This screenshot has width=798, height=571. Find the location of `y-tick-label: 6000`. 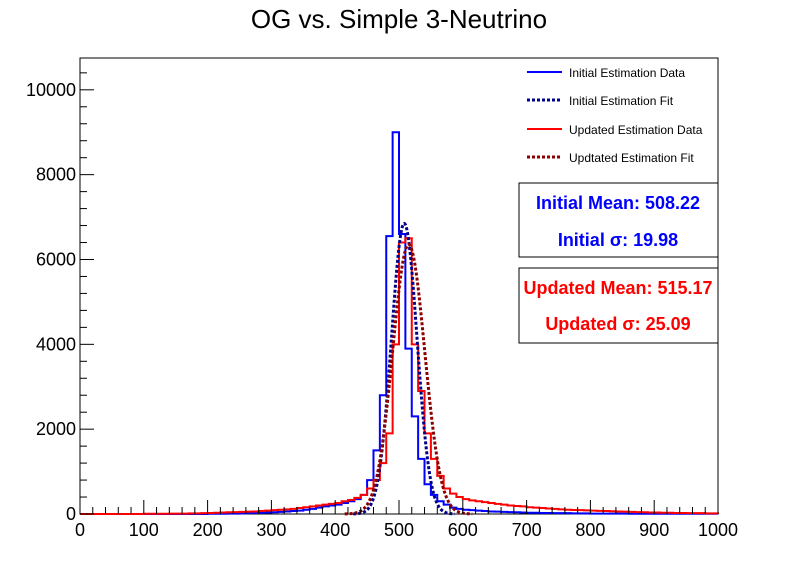

y-tick-label: 6000 is located at coordinates (56, 259).